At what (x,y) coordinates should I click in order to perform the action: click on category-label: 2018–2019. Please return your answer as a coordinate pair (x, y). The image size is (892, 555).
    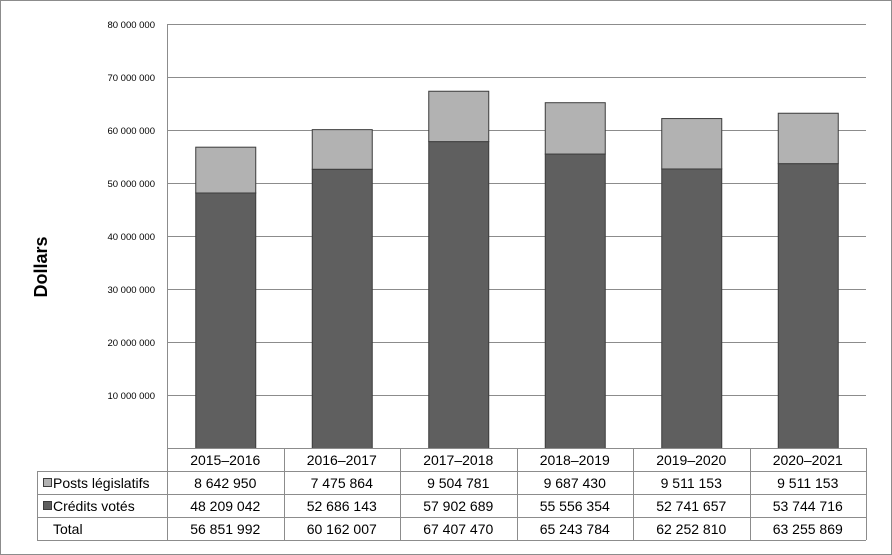
    Looking at the image, I should click on (575, 460).